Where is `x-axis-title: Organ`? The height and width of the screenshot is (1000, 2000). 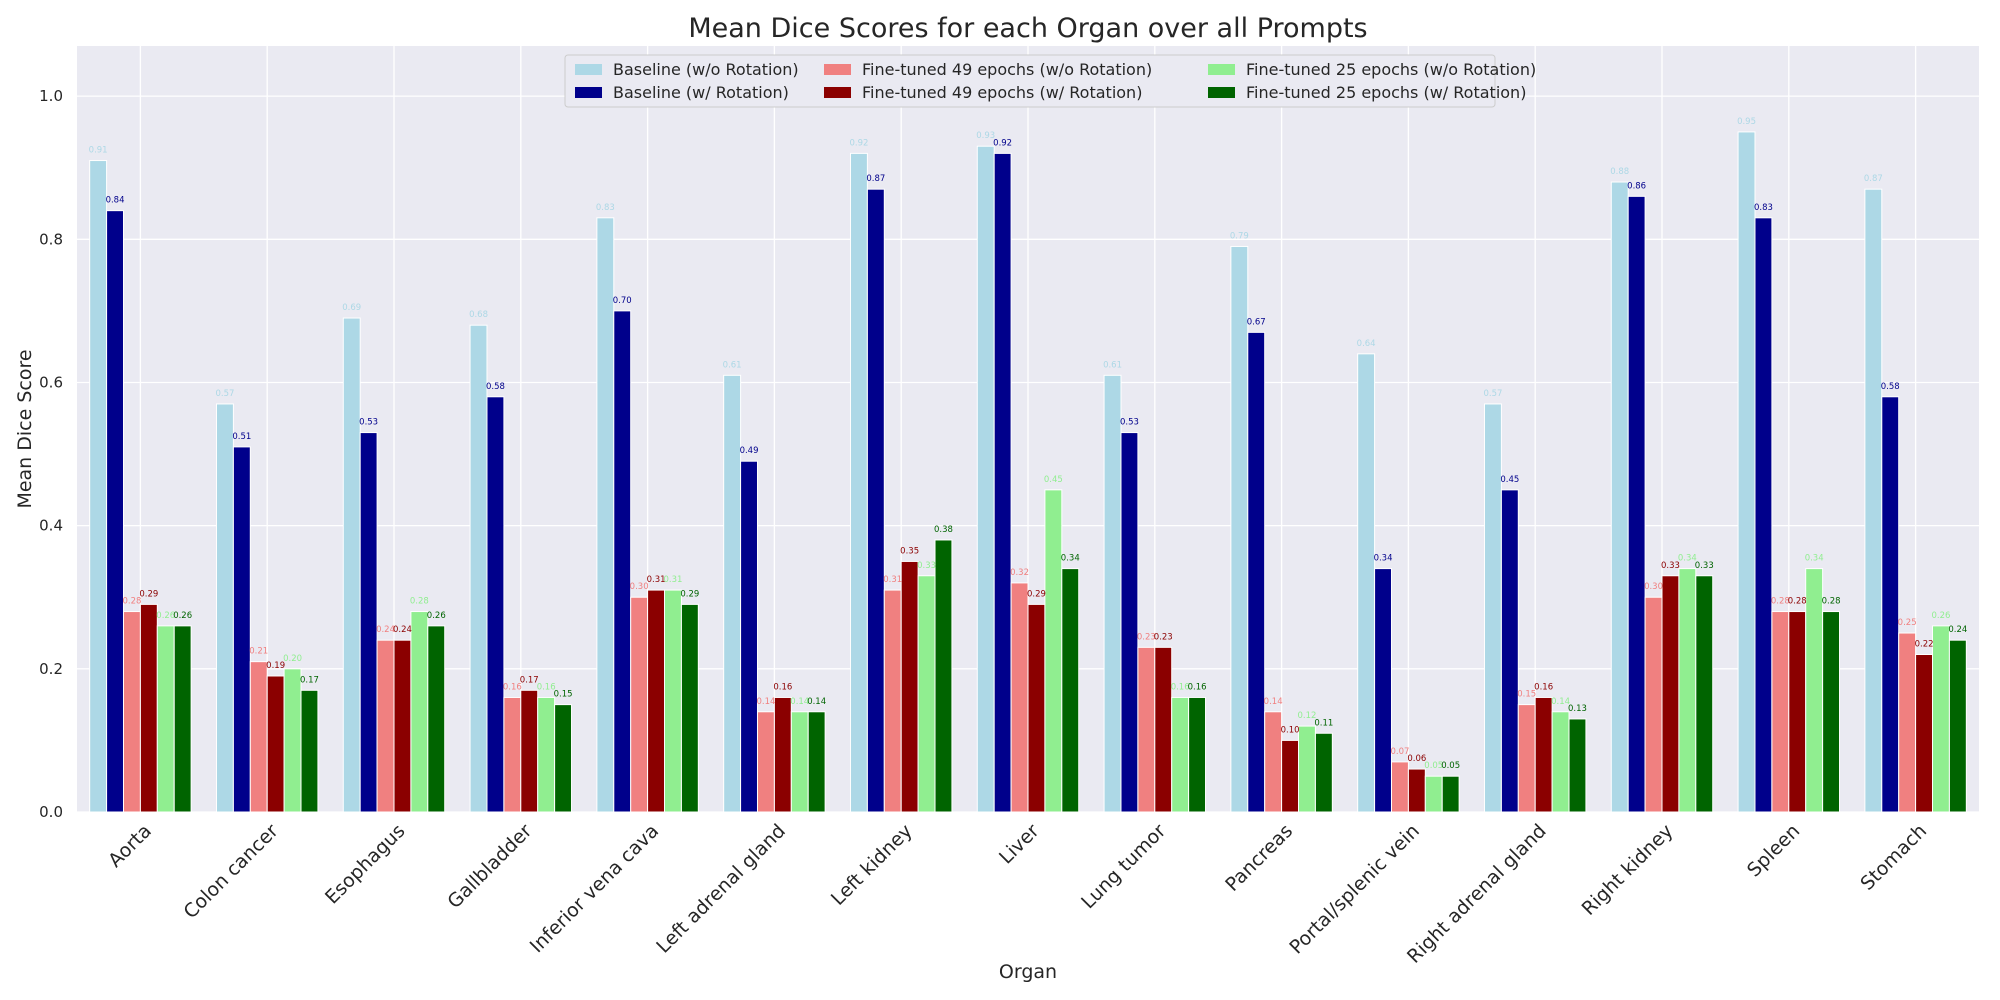
x-axis-title: Organ is located at coordinates (1028, 972).